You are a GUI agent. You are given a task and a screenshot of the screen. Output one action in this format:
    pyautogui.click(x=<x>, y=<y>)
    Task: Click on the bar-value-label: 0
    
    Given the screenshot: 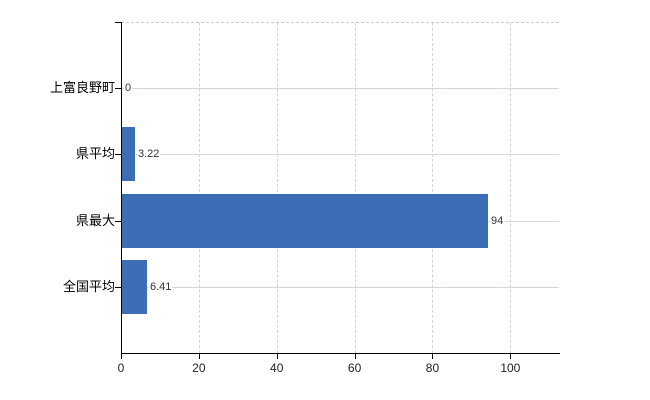 What is the action you would take?
    pyautogui.click(x=128, y=88)
    